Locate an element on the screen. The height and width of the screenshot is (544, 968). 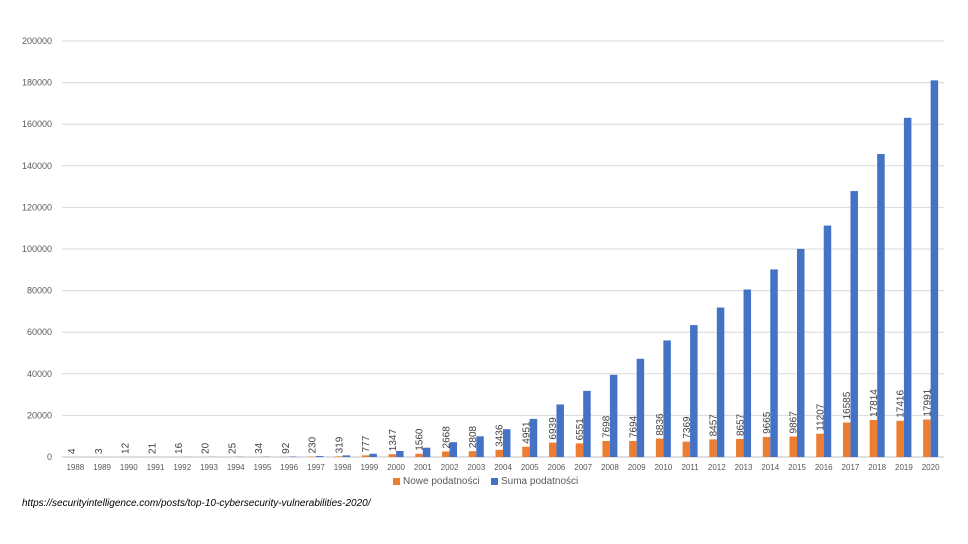
data-label: 777 is located at coordinates (366, 443).